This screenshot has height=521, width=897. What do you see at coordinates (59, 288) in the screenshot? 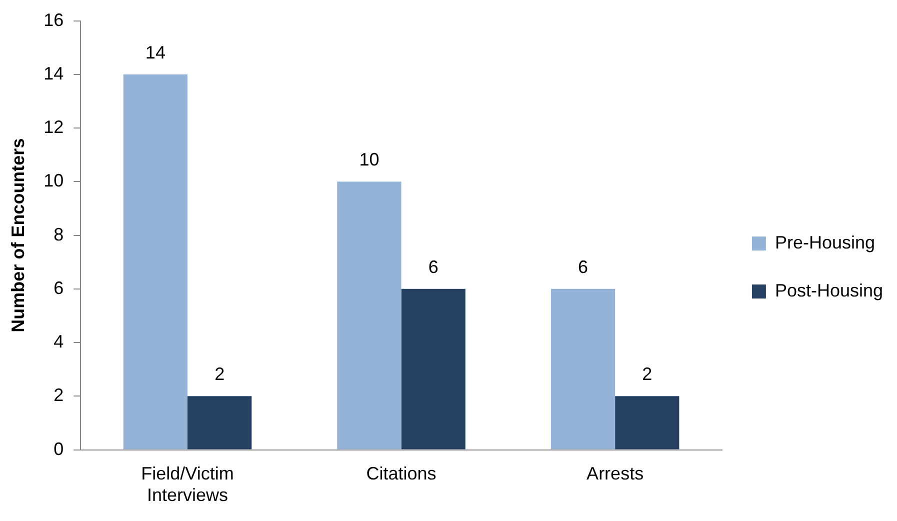
I see `y-tick-label: 6` at bounding box center [59, 288].